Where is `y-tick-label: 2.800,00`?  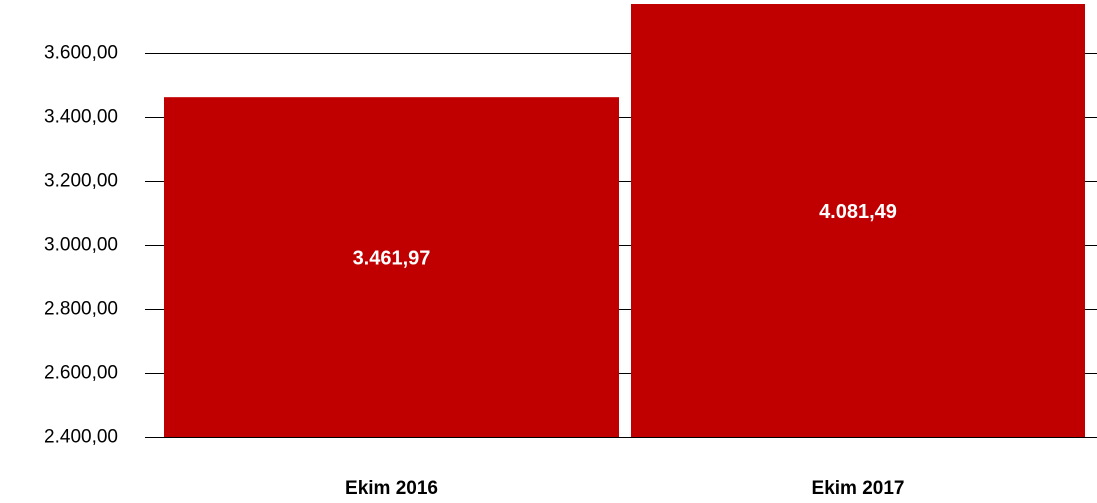
y-tick-label: 2.800,00 is located at coordinates (81, 309).